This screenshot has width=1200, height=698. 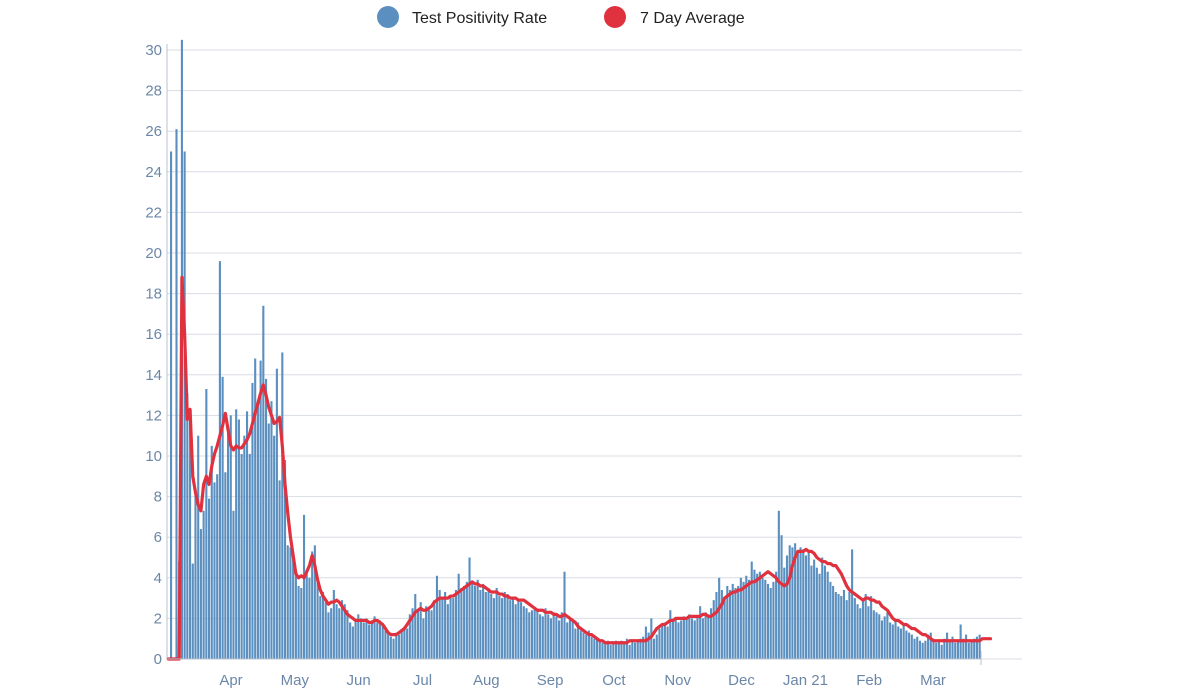 What do you see at coordinates (561, 17) in the screenshot?
I see `legend: Test Positivity Rate 7 Day Average` at bounding box center [561, 17].